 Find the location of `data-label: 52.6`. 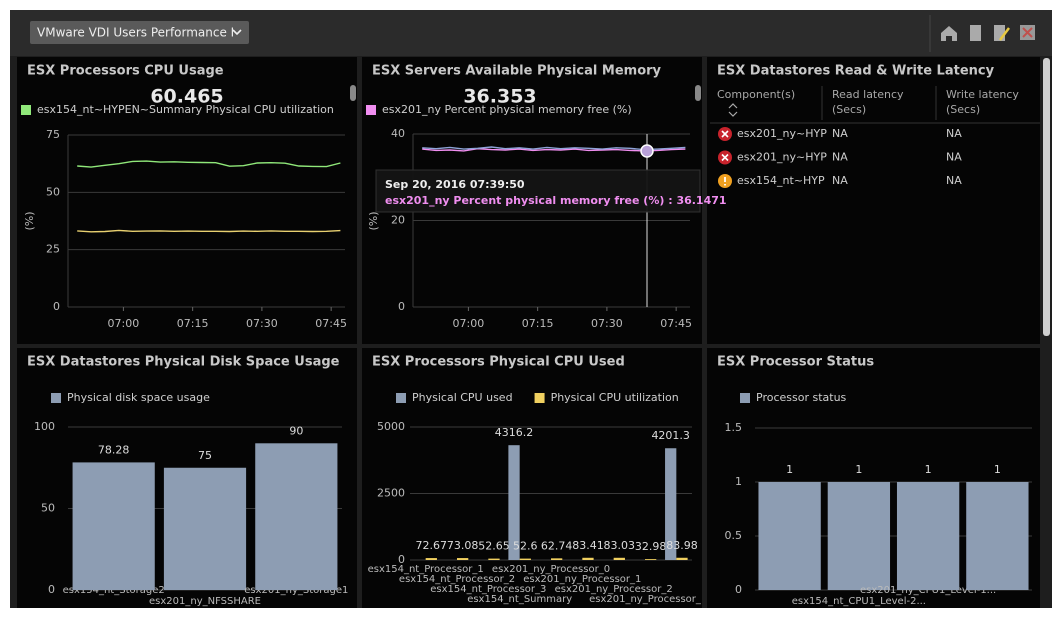

data-label: 52.6 is located at coordinates (525, 546).